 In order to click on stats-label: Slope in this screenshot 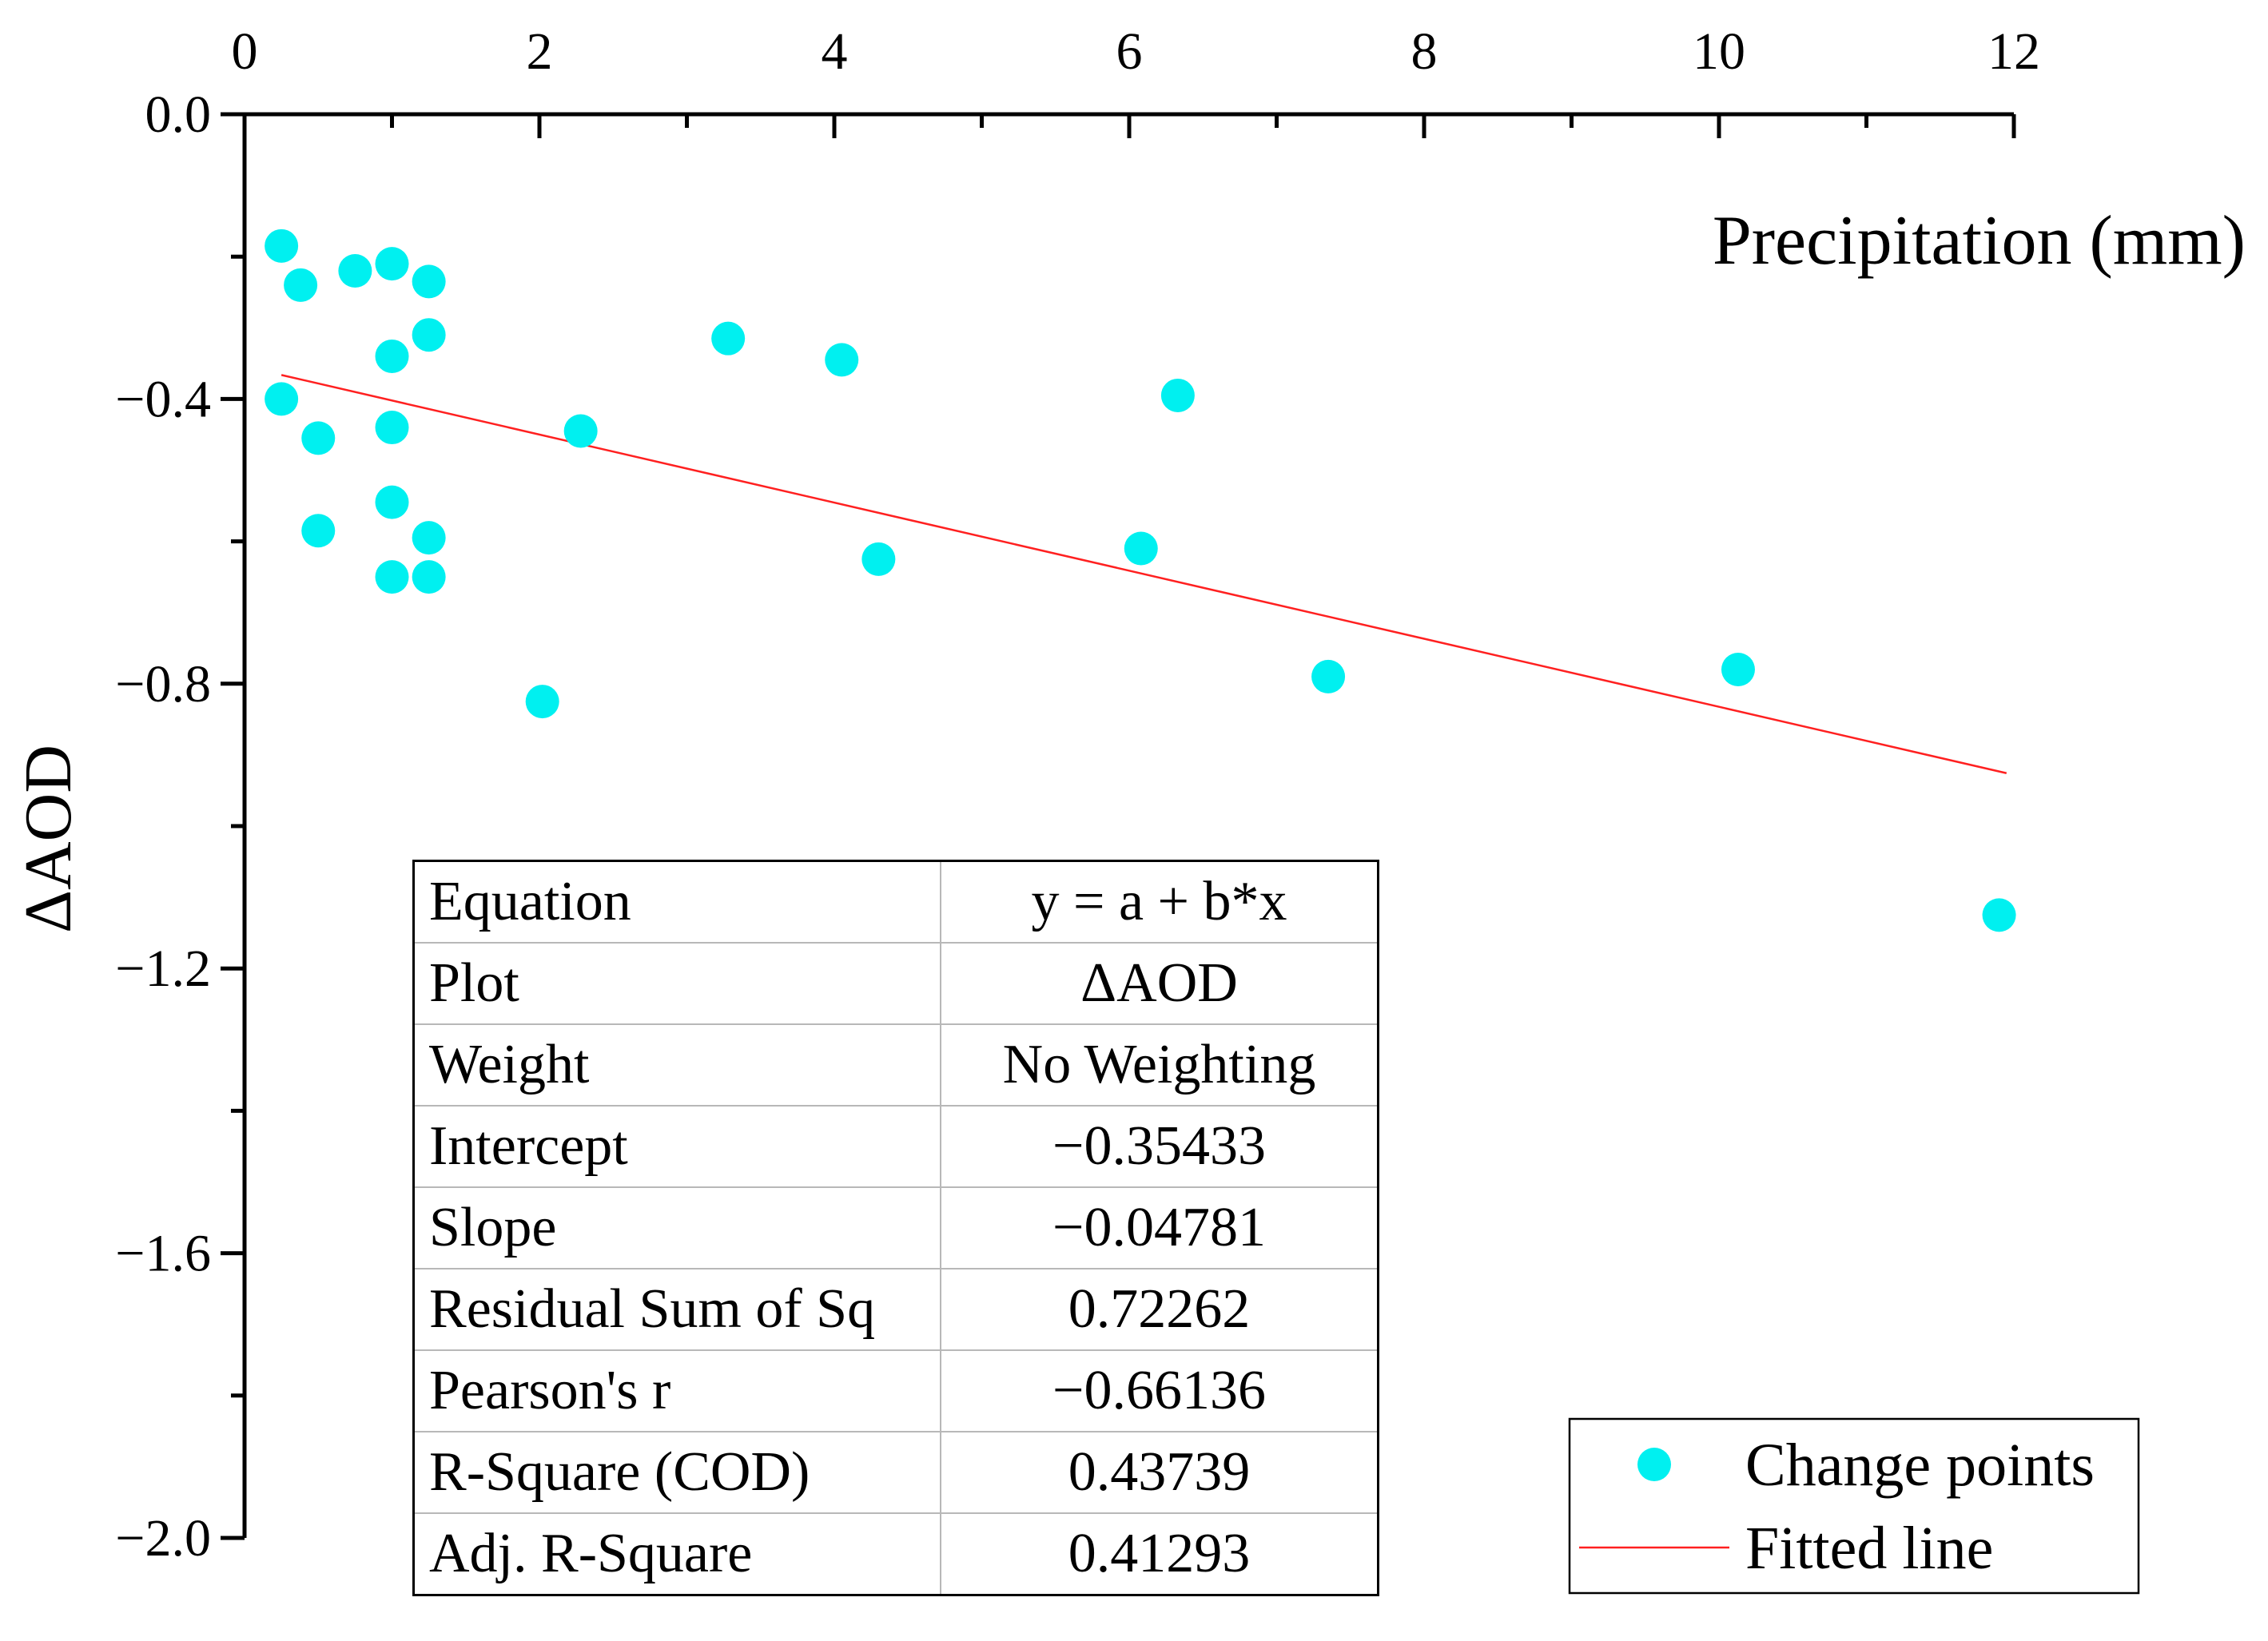, I will do `click(676, 1227)`.